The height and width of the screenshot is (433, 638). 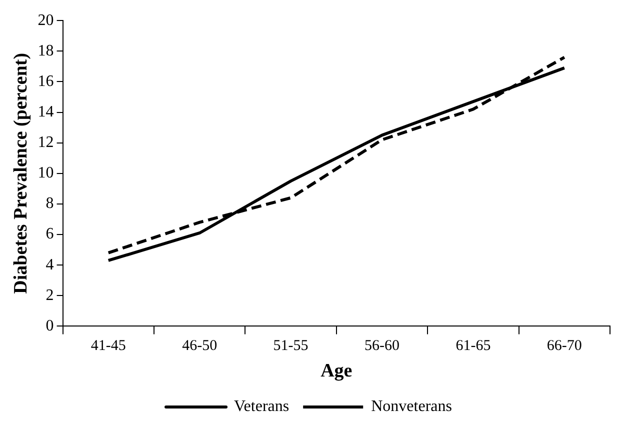 What do you see at coordinates (46, 173) in the screenshot?
I see `y-tick-label: 10` at bounding box center [46, 173].